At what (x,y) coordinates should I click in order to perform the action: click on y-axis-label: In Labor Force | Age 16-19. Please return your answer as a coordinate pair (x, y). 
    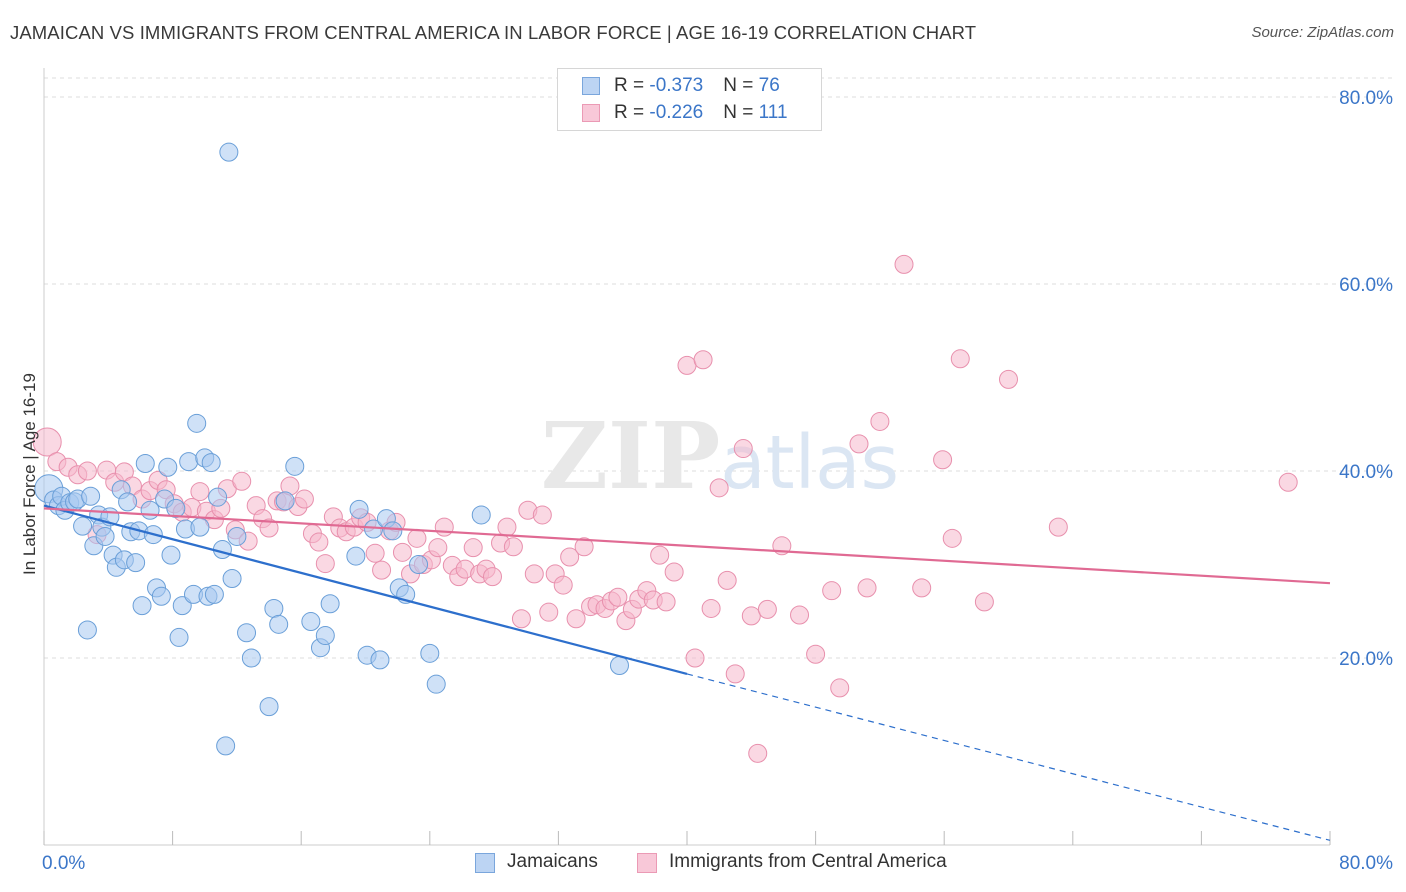
    Looking at the image, I should click on (29, 474).